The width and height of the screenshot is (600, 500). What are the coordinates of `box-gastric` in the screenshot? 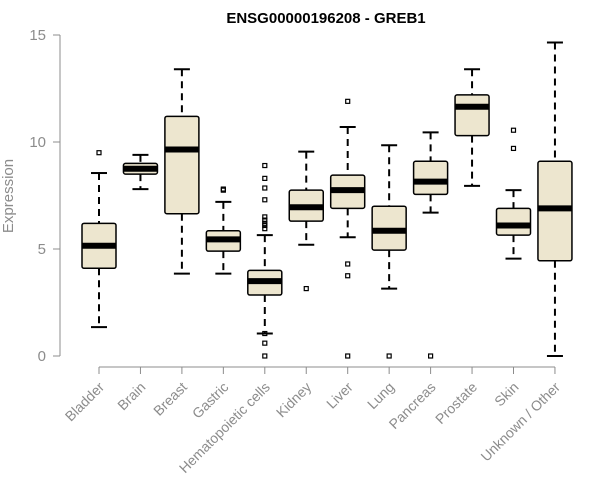 It's located at (223, 230).